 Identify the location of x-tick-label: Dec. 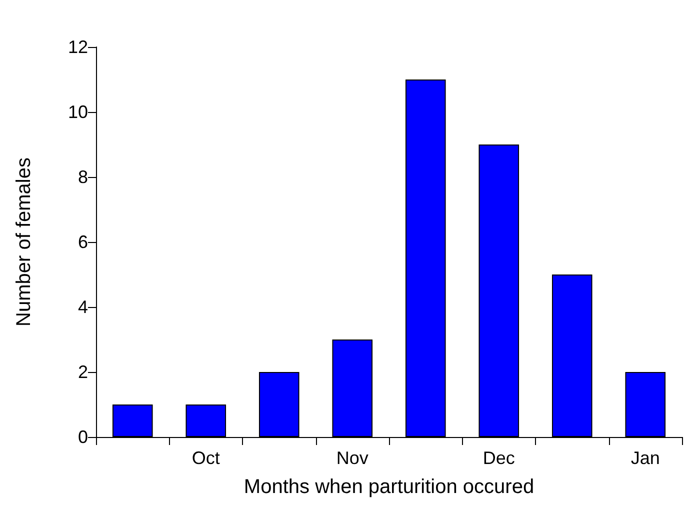
(498, 458).